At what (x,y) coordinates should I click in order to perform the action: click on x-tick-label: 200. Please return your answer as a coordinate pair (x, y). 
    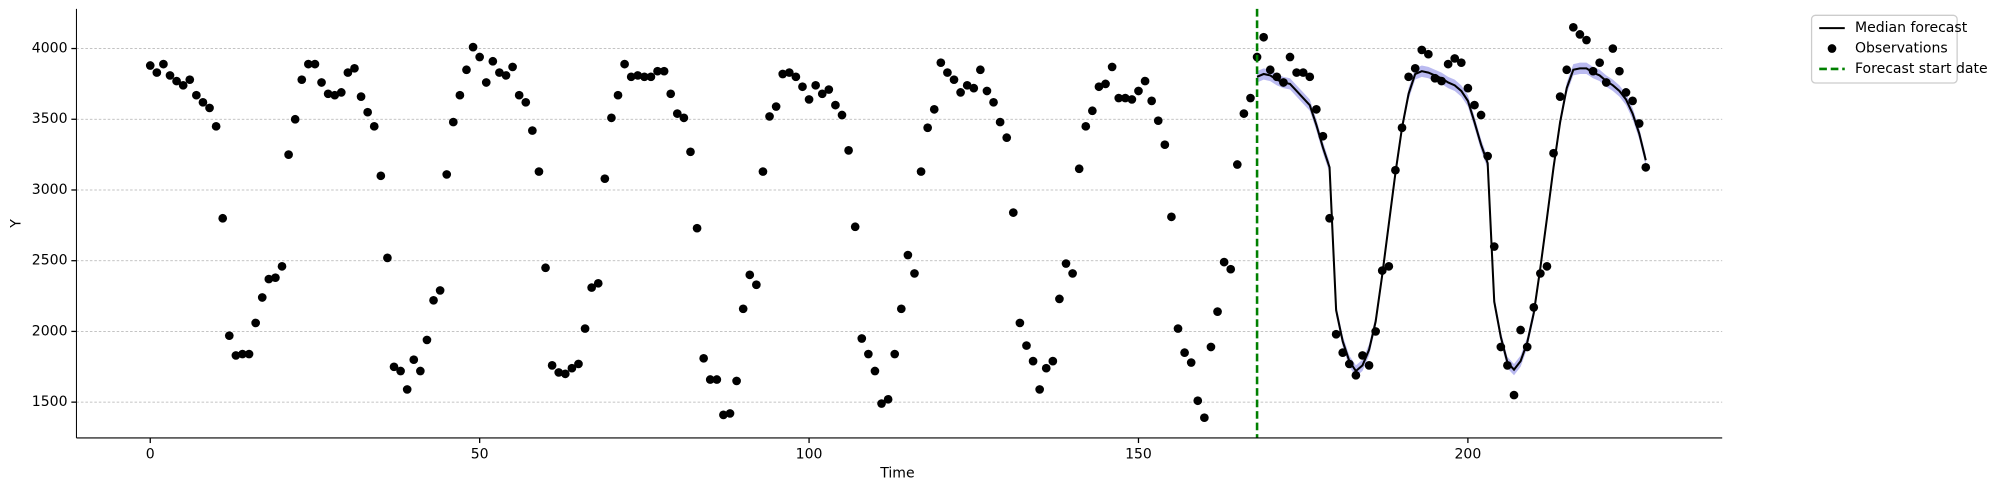
    Looking at the image, I should click on (1467, 455).